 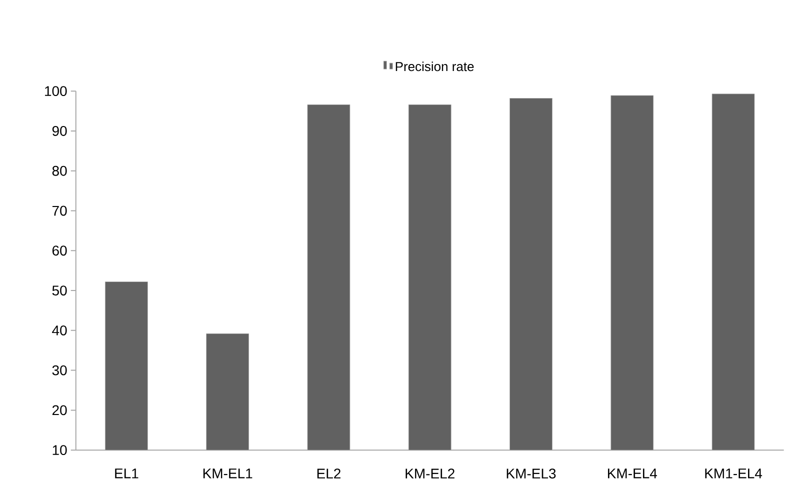 What do you see at coordinates (59, 330) in the screenshot?
I see `y-tick-label: 40` at bounding box center [59, 330].